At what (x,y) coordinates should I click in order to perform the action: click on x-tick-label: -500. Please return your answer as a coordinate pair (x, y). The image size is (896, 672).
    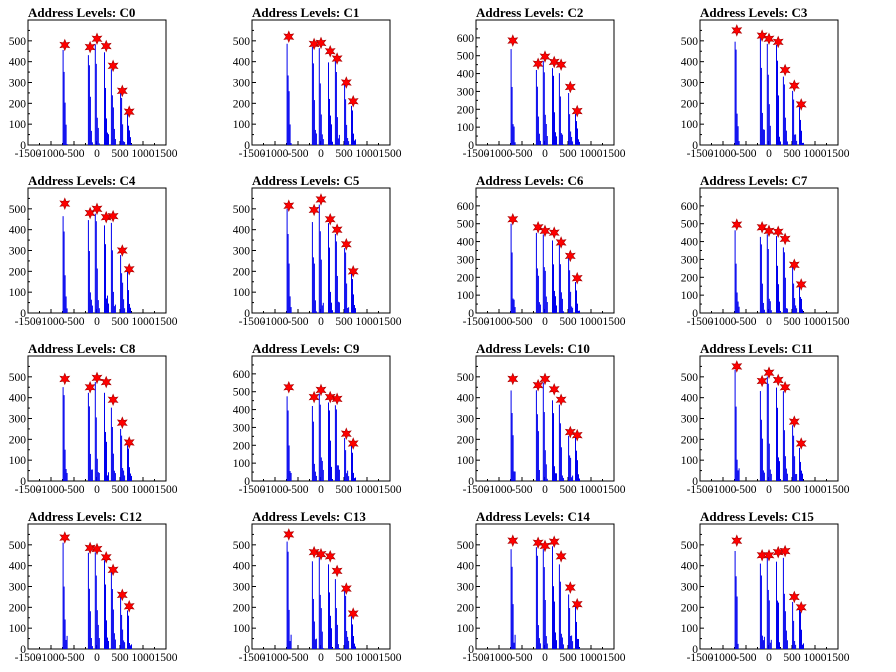
    Looking at the image, I should click on (73, 322).